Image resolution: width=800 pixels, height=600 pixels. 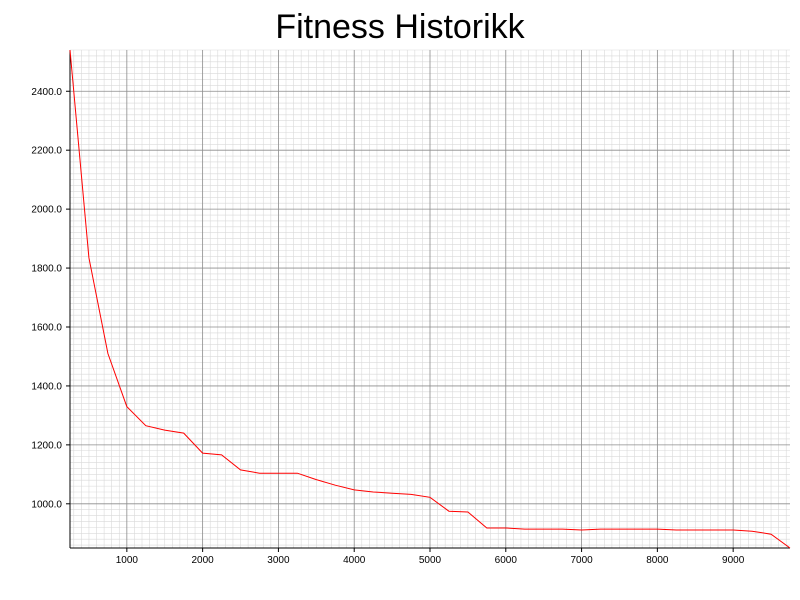 I want to click on x-tick-label: 6000, so click(x=506, y=560).